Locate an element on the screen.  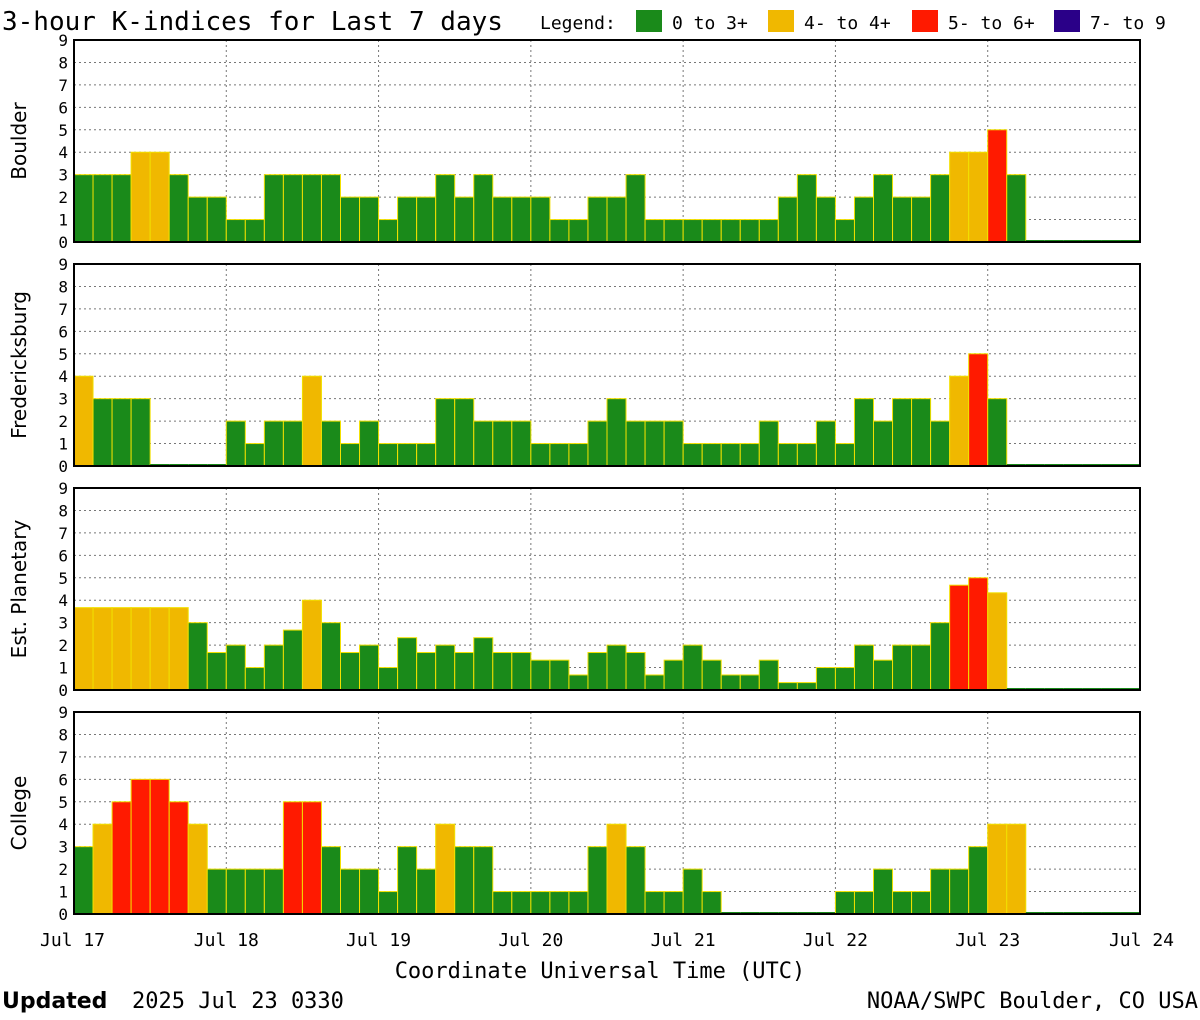
legend-swatch is located at coordinates (649, 21).